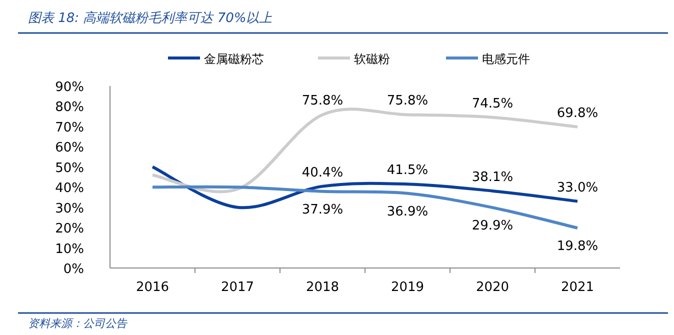 Image resolution: width=674 pixels, height=335 pixels. Describe the element at coordinates (372, 59) in the screenshot. I see `legend-label: 软磁粉` at that location.